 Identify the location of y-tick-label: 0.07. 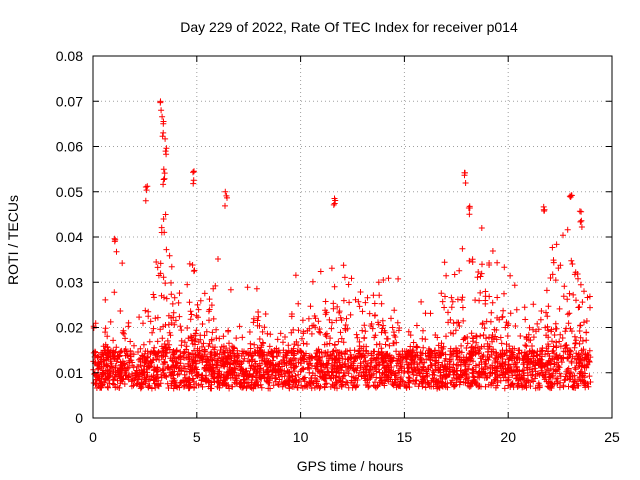
(69, 101).